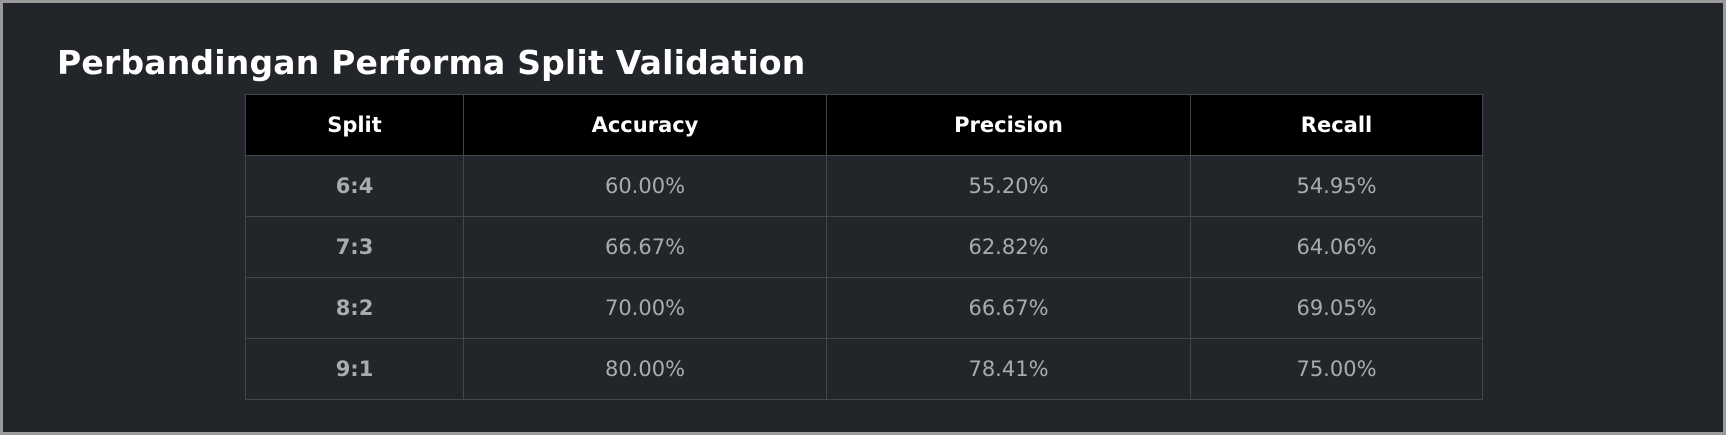 The image size is (1726, 435). What do you see at coordinates (1008, 247) in the screenshot?
I see `precision-cell: 62.82%` at bounding box center [1008, 247].